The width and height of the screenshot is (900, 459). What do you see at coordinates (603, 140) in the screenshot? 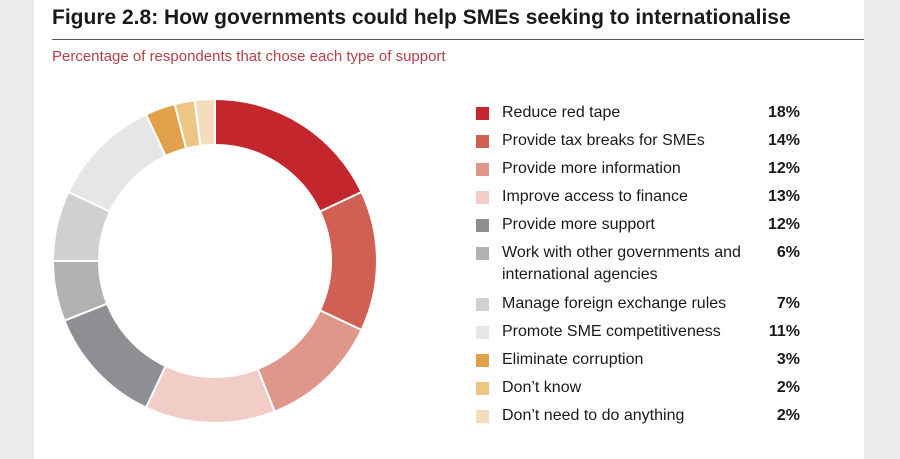
I see `legend-label: Provide tax breaks for SMEs` at bounding box center [603, 140].